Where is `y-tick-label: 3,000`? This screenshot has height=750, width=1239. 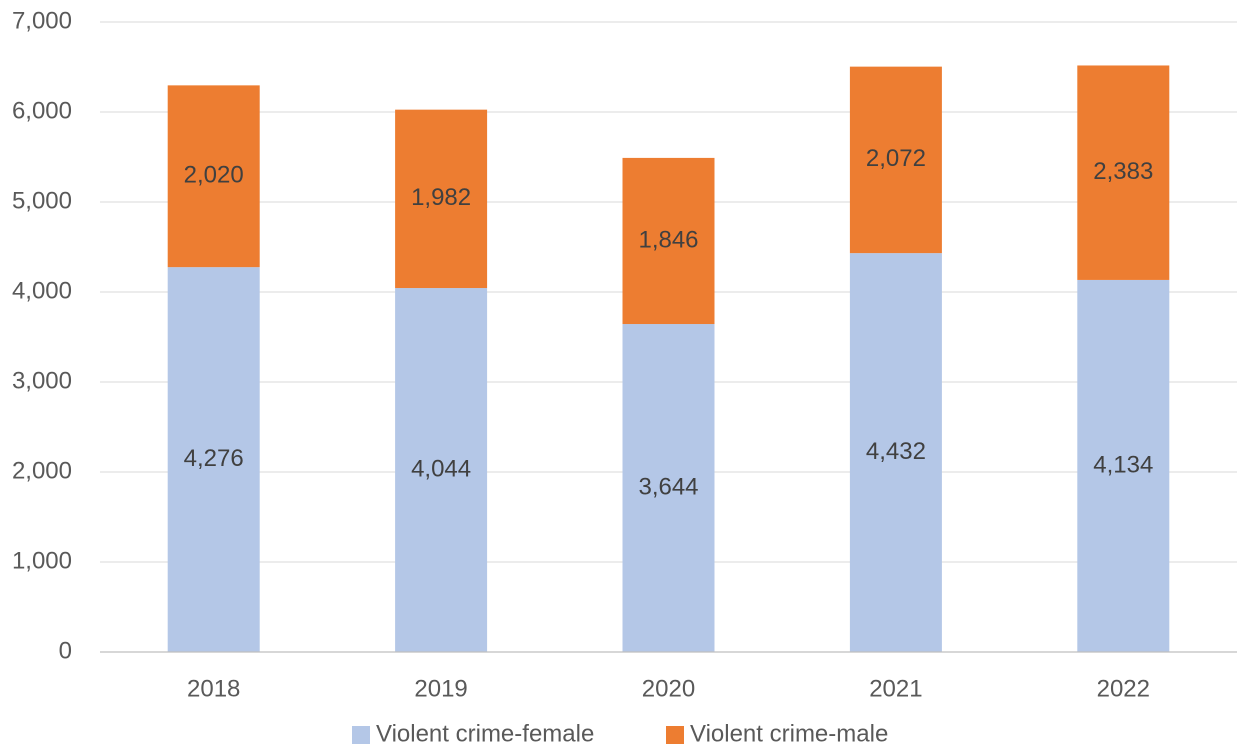 y-tick-label: 3,000 is located at coordinates (42, 380).